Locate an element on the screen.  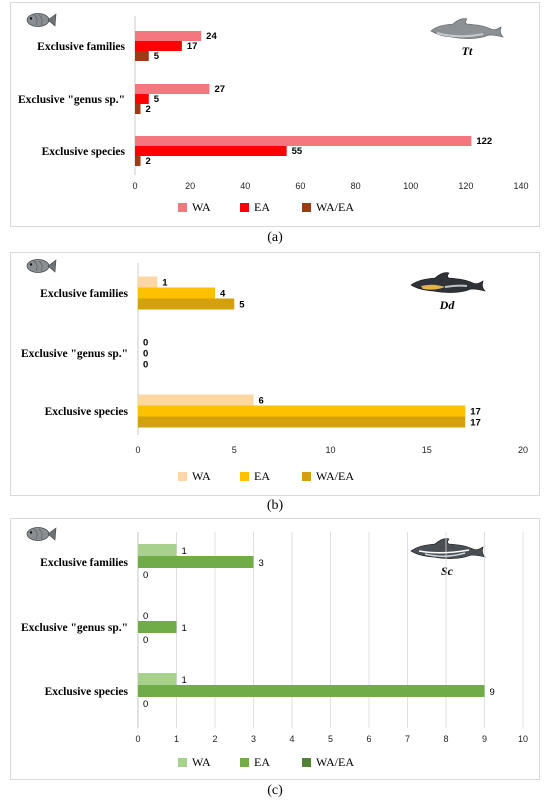
data-label: 24 is located at coordinates (211, 36).